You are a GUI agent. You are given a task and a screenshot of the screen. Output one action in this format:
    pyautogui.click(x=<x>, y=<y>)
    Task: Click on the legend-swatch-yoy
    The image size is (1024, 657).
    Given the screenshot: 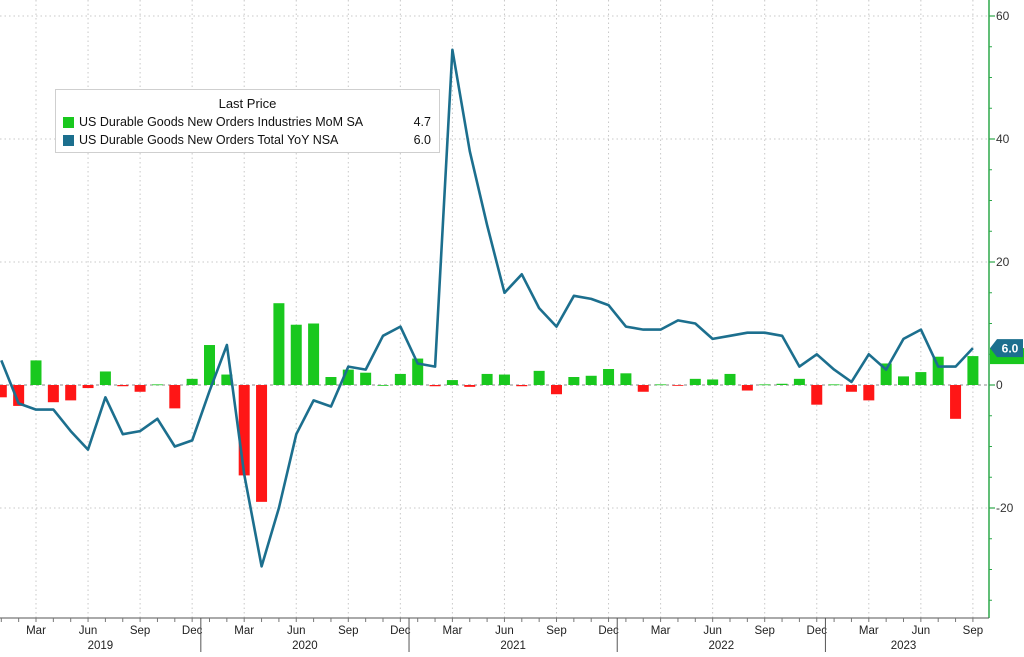 What is the action you would take?
    pyautogui.click(x=68, y=140)
    